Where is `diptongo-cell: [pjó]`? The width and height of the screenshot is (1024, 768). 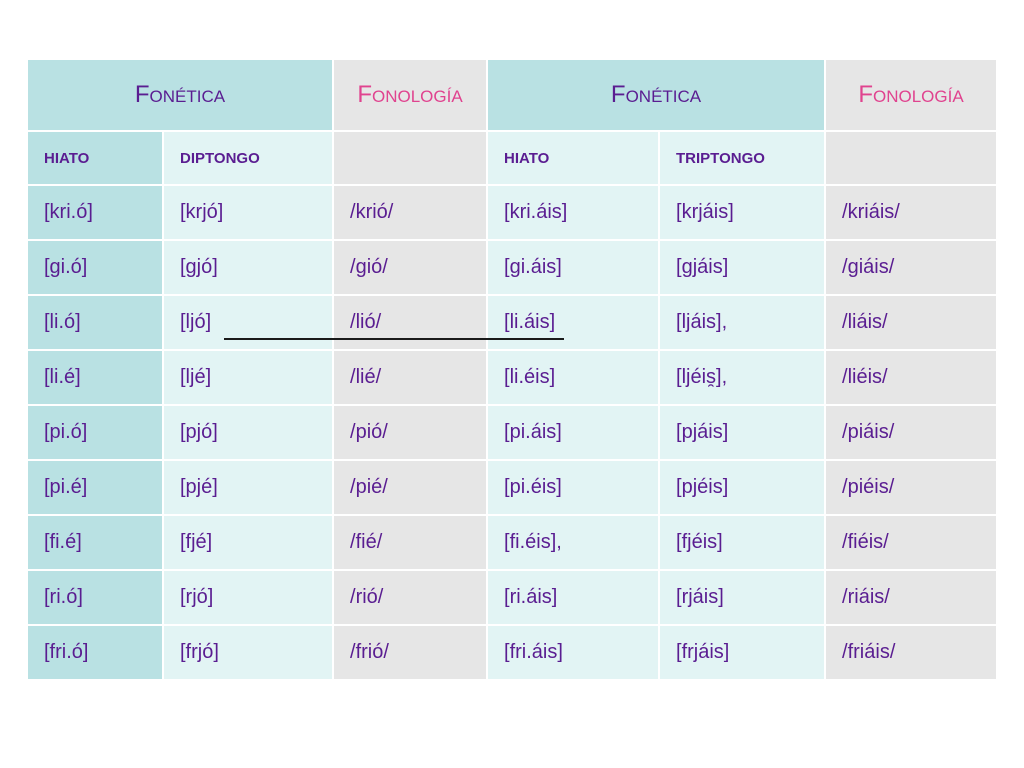 diptongo-cell: [pjó] is located at coordinates (249, 433).